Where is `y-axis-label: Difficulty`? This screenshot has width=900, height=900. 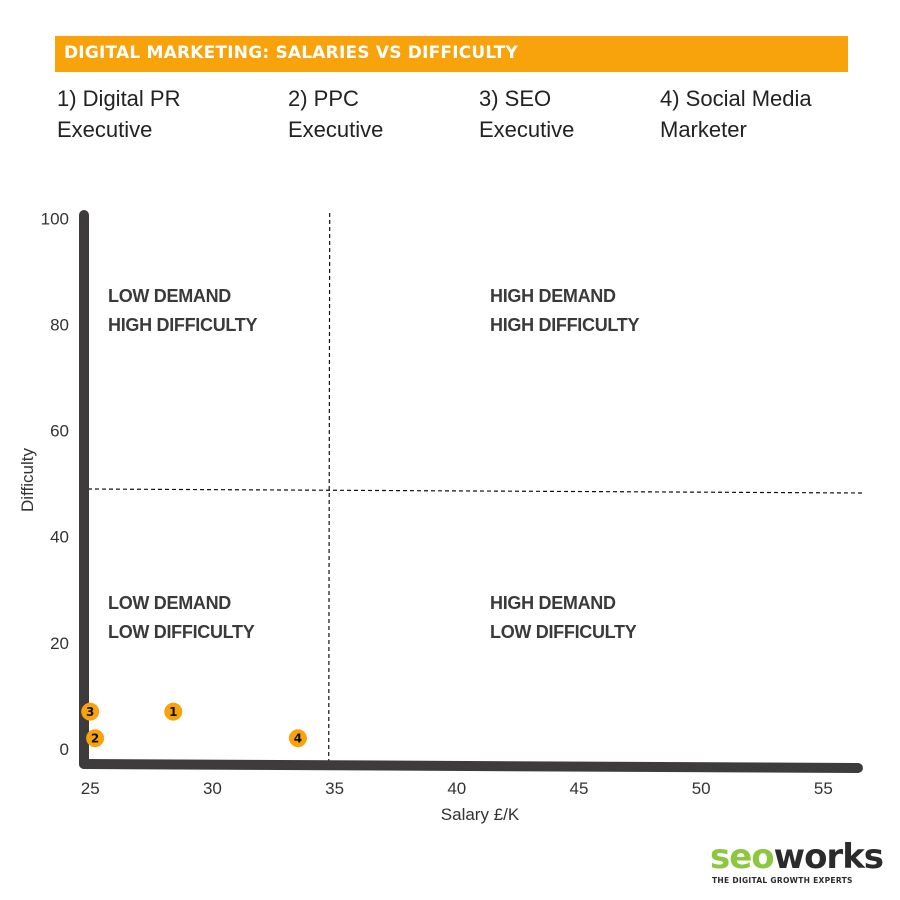
y-axis-label: Difficulty is located at coordinates (27, 480).